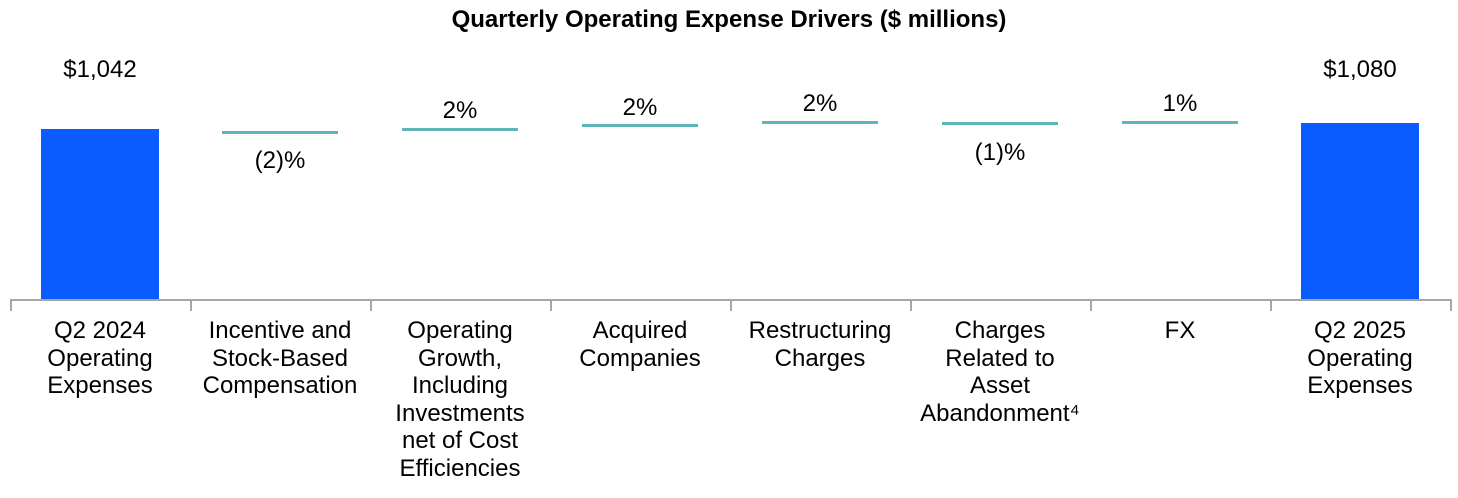 Image resolution: width=1458 pixels, height=498 pixels. What do you see at coordinates (100, 69) in the screenshot?
I see `bar-value-label: $1,042` at bounding box center [100, 69].